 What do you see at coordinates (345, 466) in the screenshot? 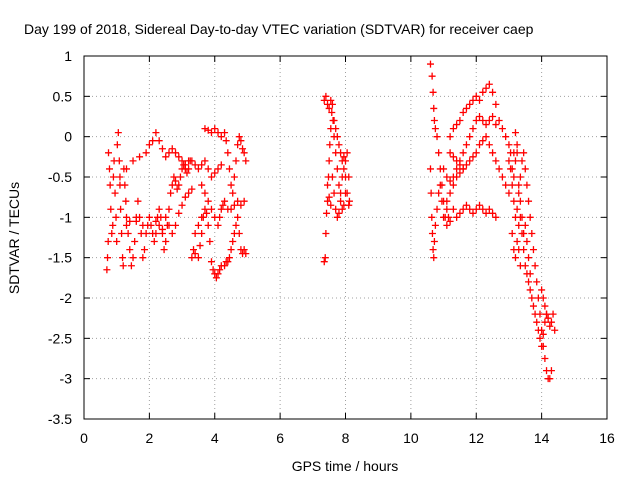
I see `x-axis-label: GPS time / hours` at bounding box center [345, 466].